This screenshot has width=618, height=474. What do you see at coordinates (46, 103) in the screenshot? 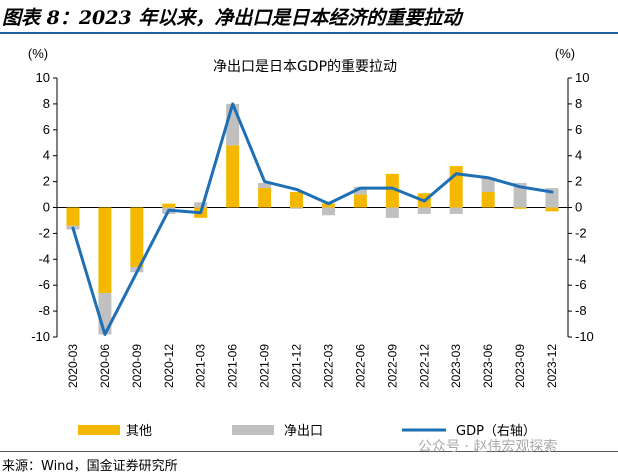
I see `y-left-tick-label: 8` at bounding box center [46, 103].